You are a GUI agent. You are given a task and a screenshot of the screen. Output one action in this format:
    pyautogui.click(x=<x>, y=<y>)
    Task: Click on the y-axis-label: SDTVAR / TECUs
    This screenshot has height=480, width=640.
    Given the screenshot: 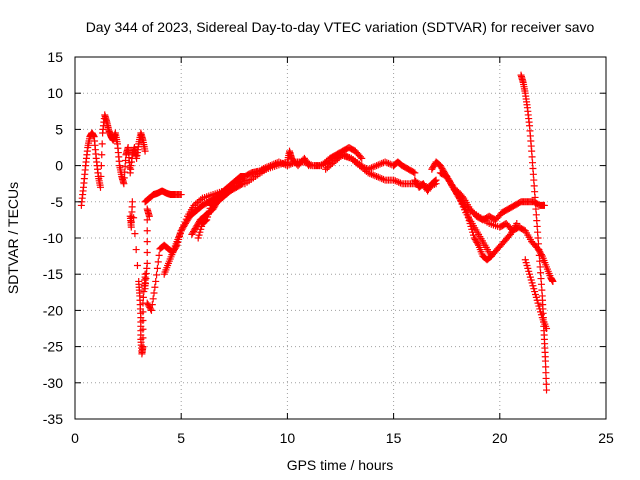 What is the action you would take?
    pyautogui.click(x=13, y=238)
    